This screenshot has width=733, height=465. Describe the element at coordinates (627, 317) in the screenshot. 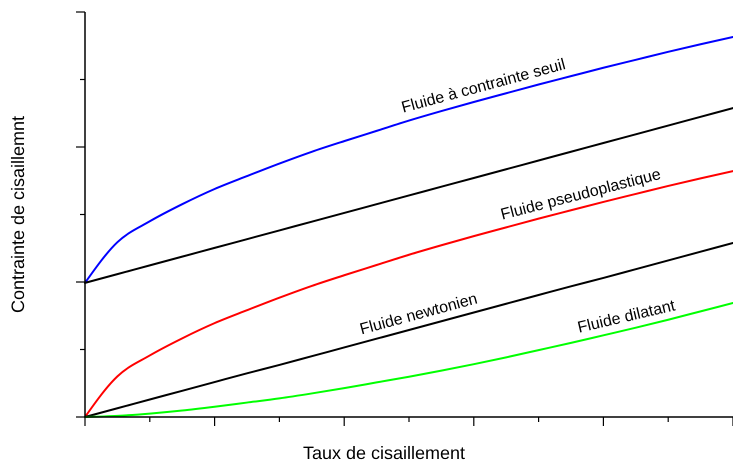

I see `text: Fluide dilatant` at that location.